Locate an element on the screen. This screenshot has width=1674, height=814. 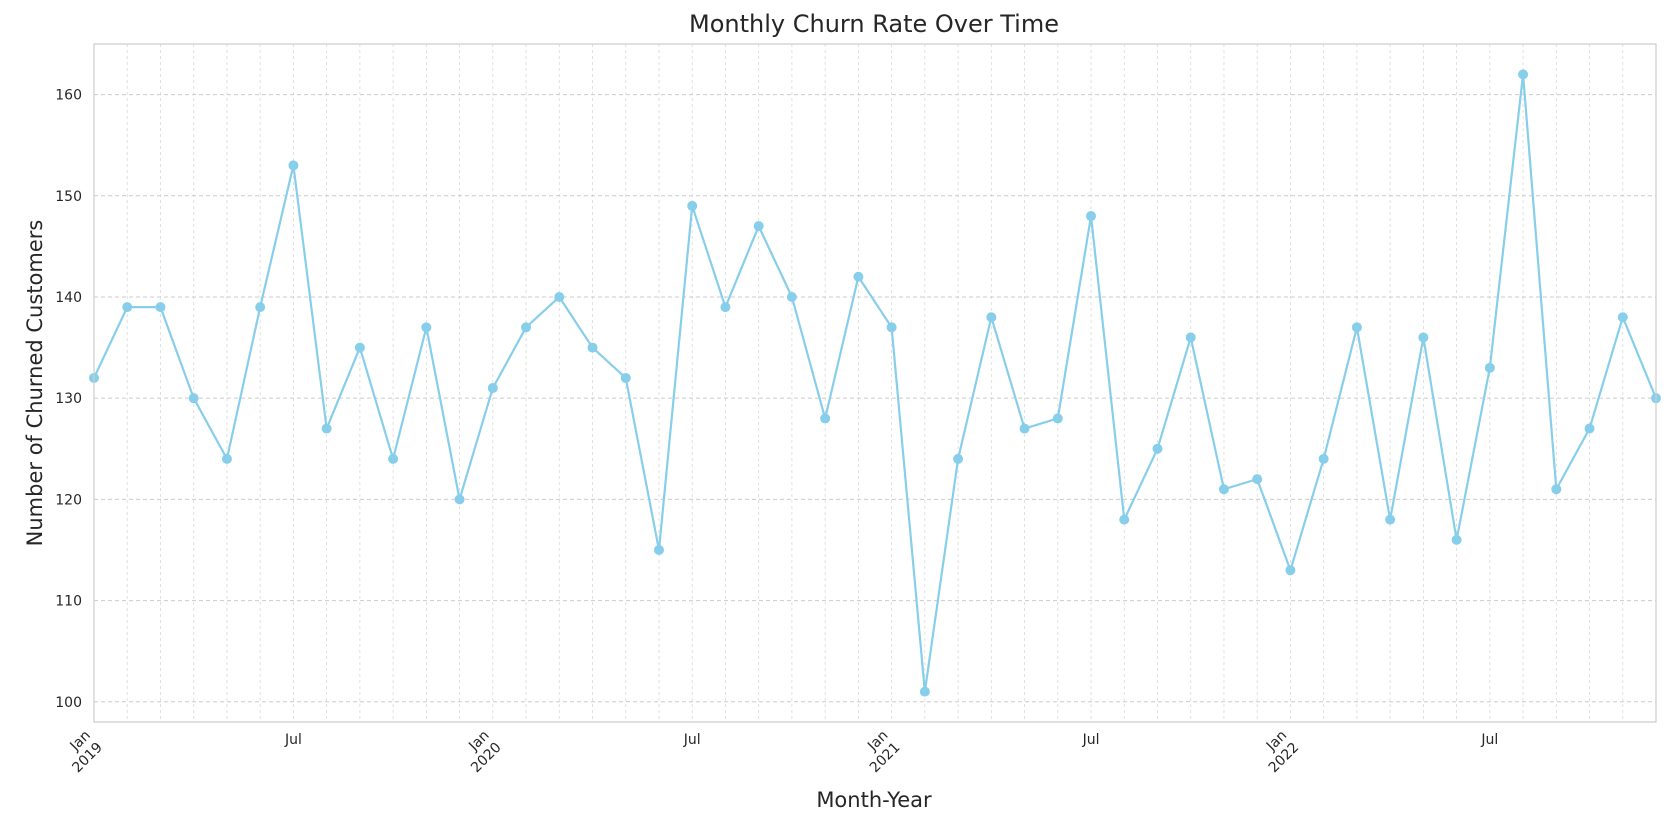
y-tick-label: 130 is located at coordinates (68, 399).